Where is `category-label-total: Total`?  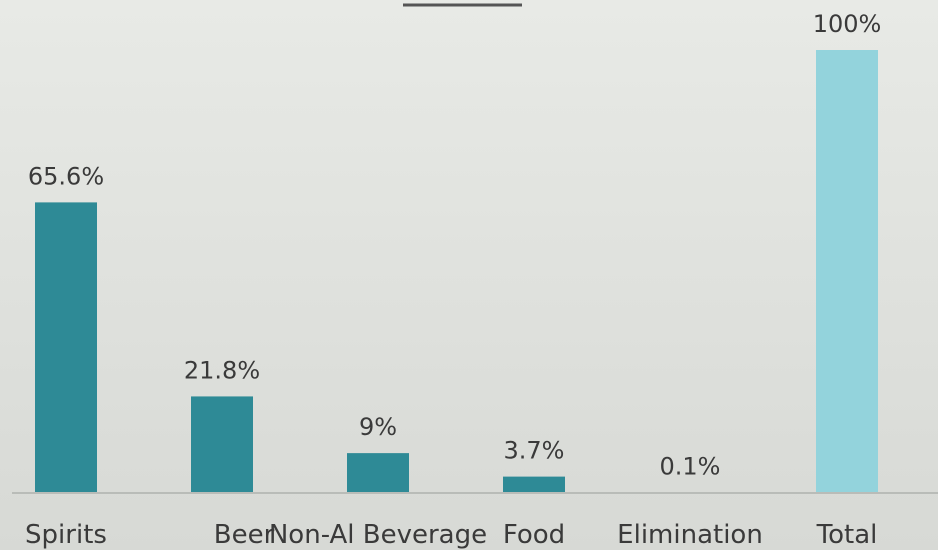
category-label-total: Total is located at coordinates (847, 535).